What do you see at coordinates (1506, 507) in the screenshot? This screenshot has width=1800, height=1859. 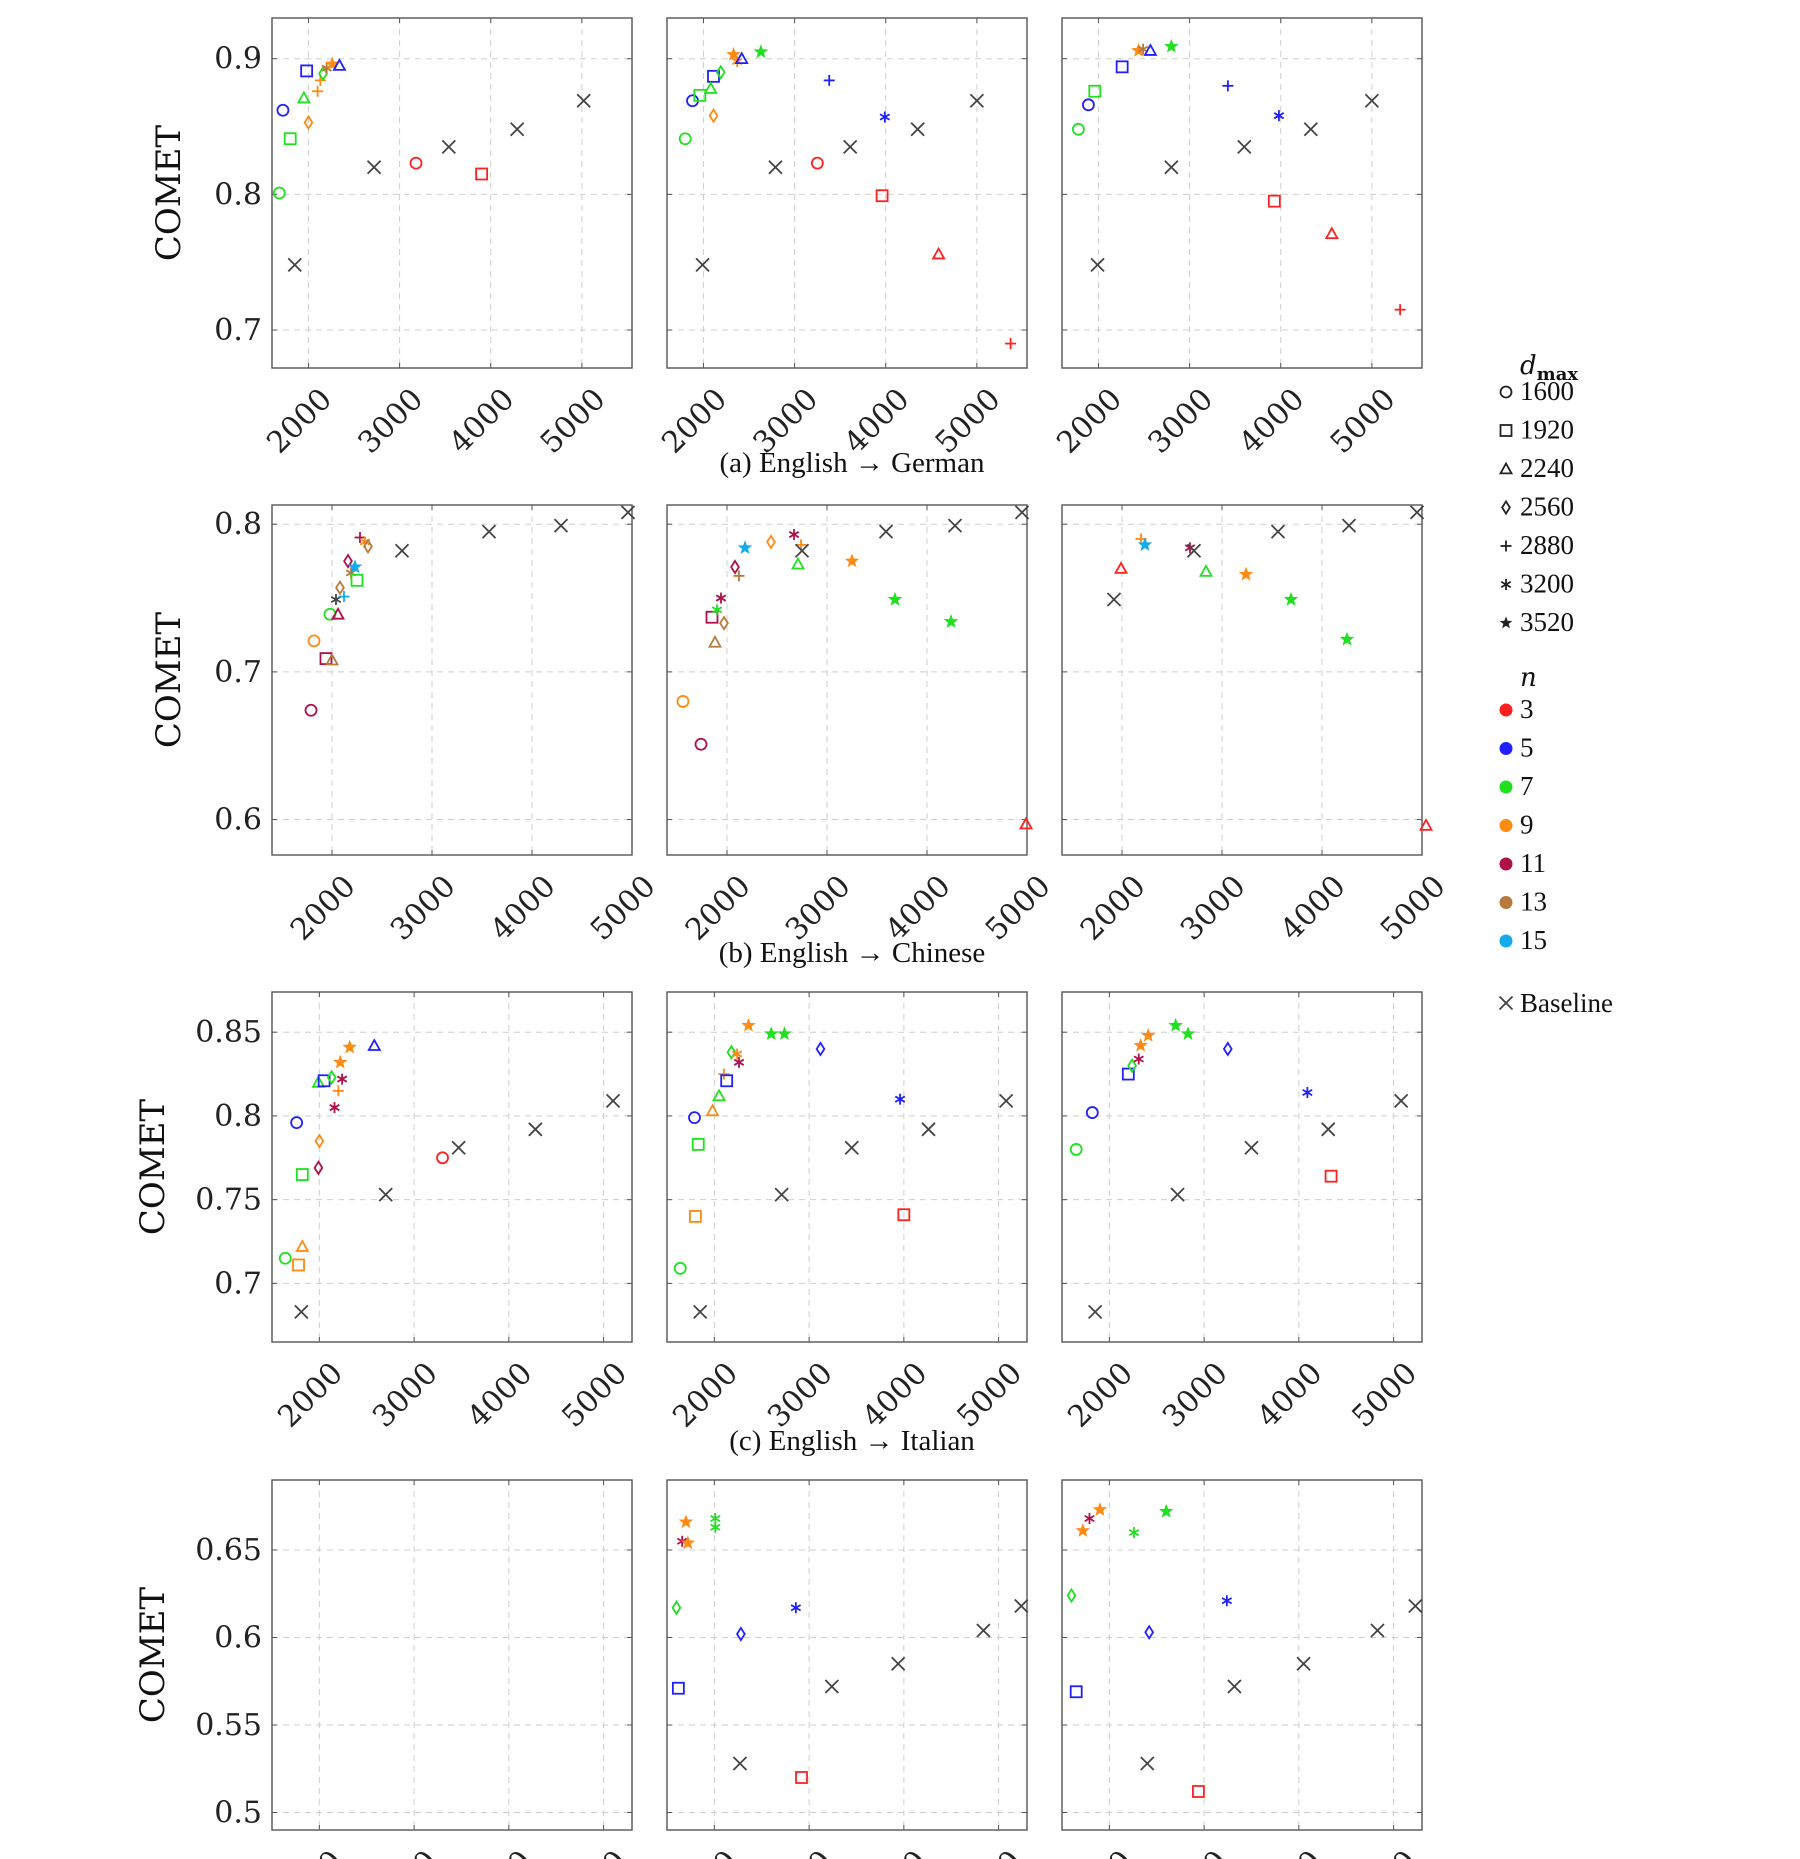 I see `legend-marker-diamond` at bounding box center [1506, 507].